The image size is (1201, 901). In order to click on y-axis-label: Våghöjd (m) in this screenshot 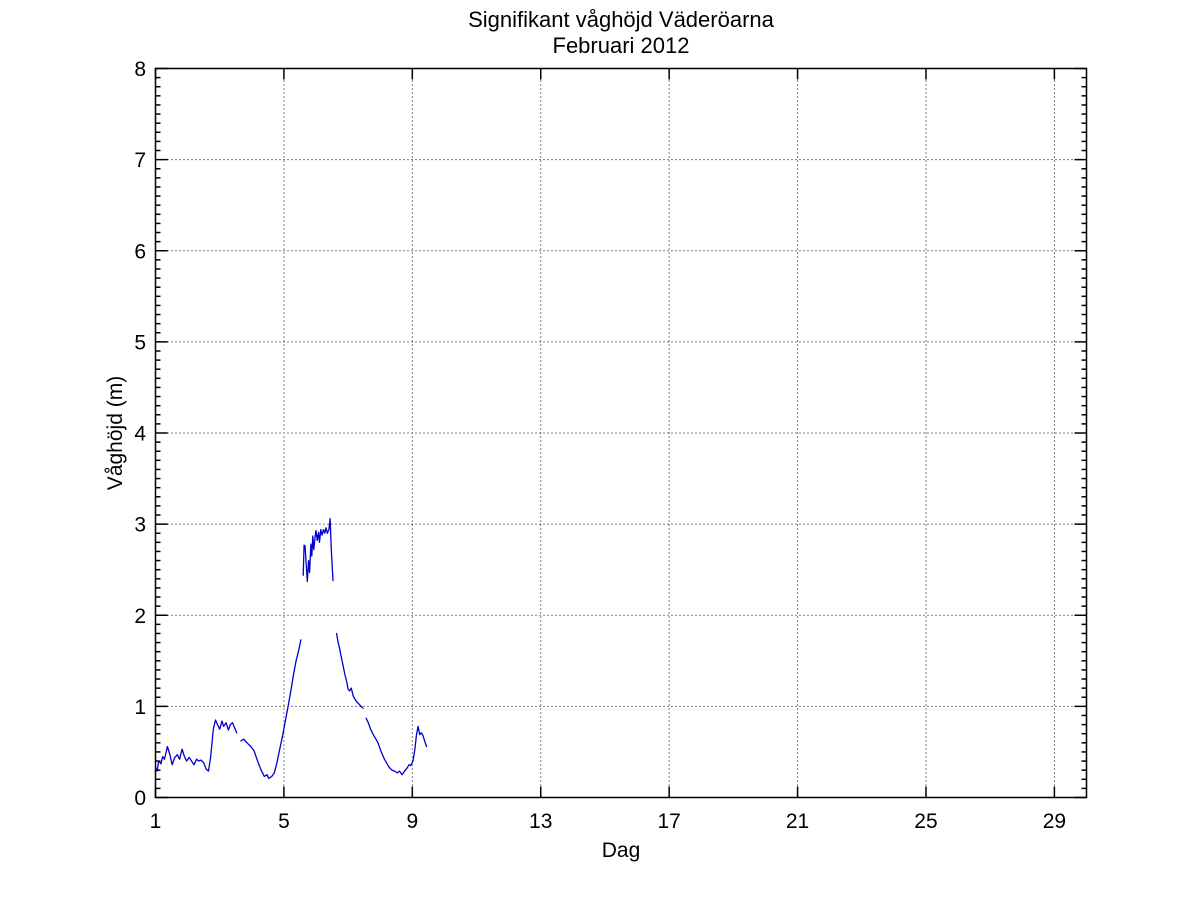, I will do `click(115, 433)`.